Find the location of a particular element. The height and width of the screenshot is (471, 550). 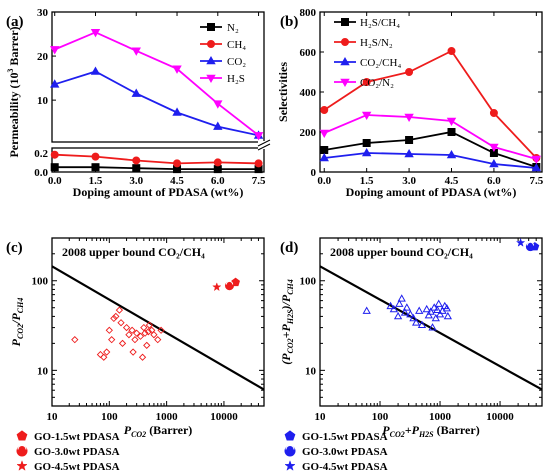

y-tick-label: 800 is located at coordinates (308, 13).